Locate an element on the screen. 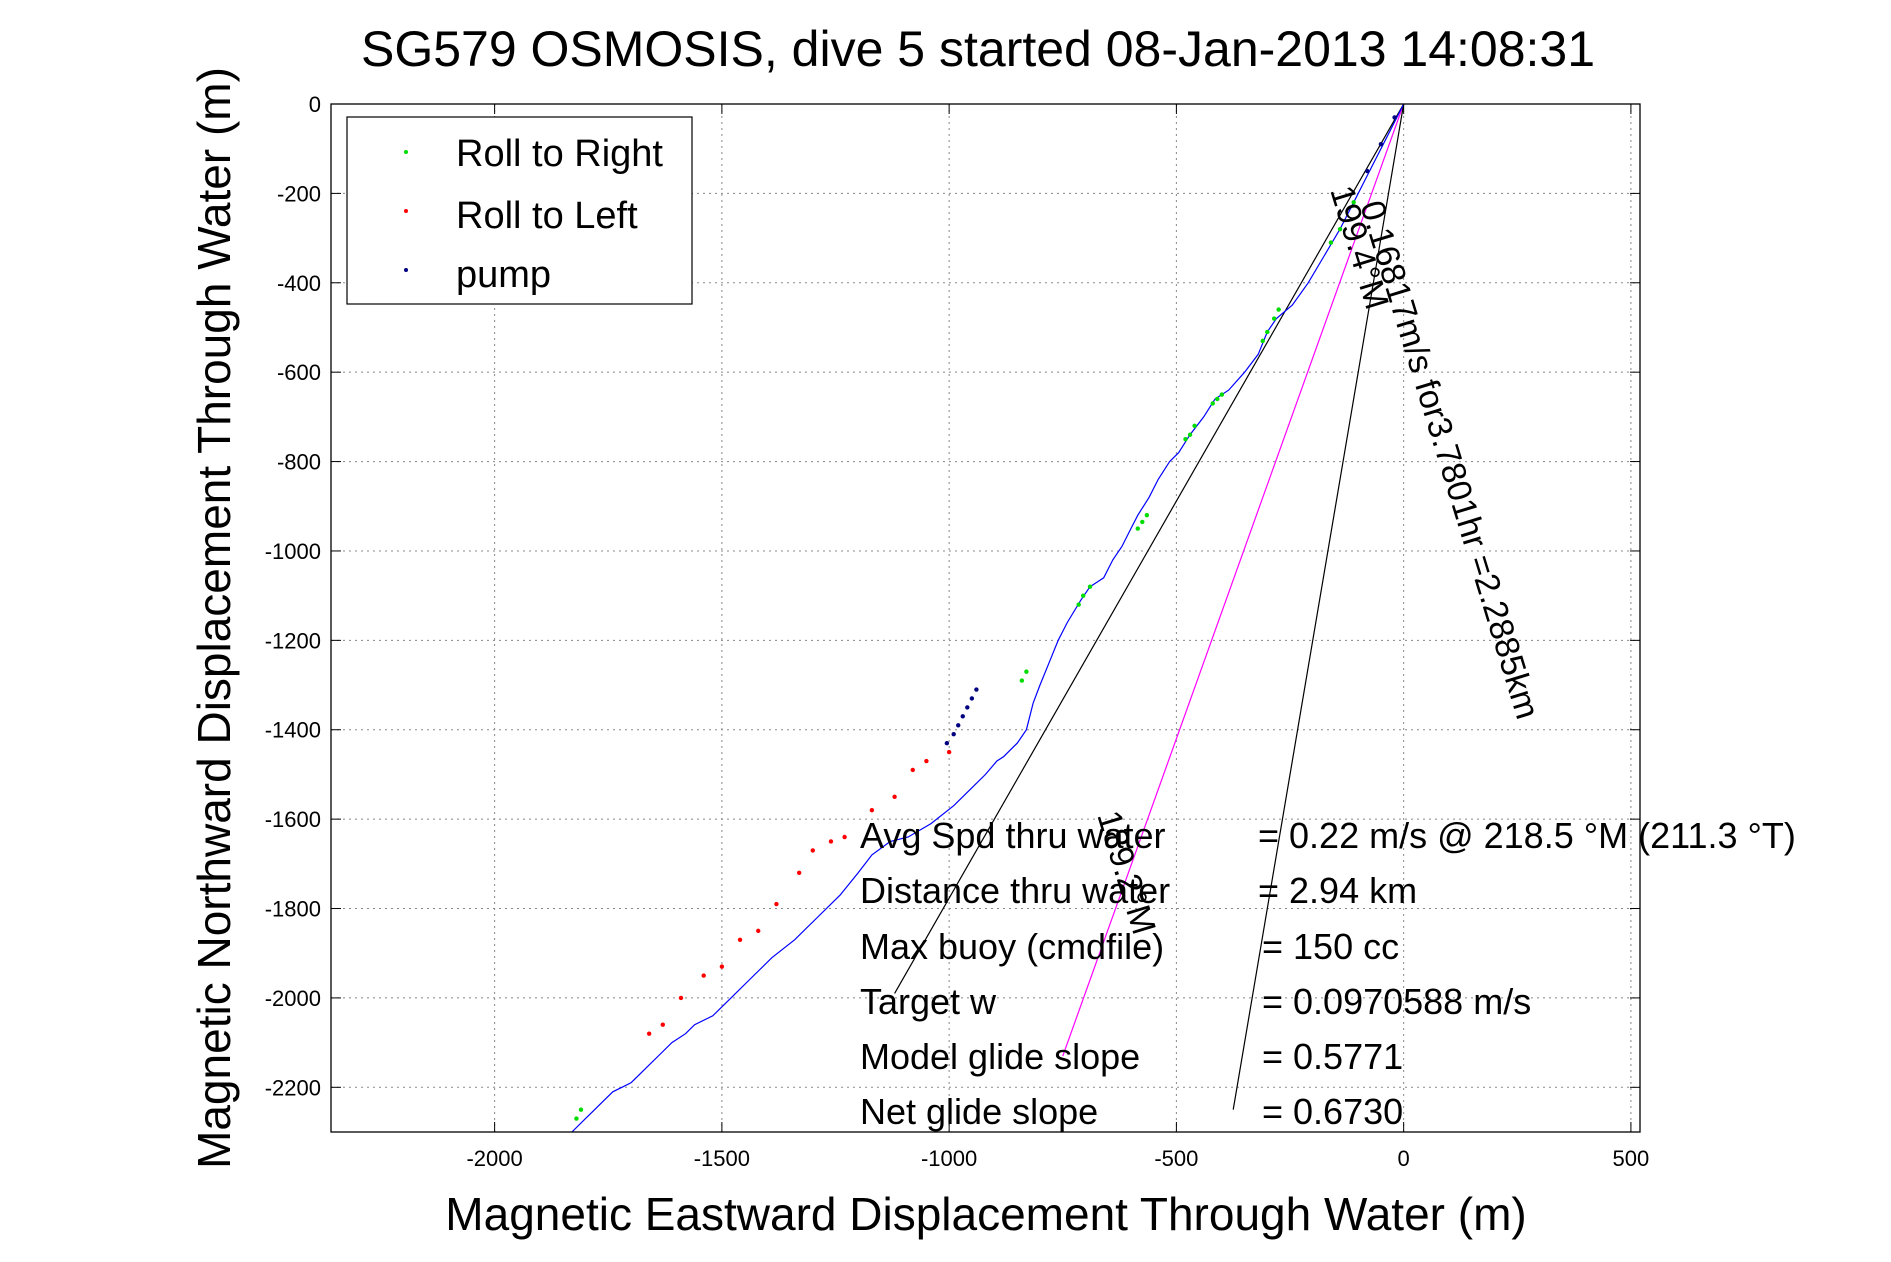  x-tick-label: -1500 is located at coordinates (722, 1158).